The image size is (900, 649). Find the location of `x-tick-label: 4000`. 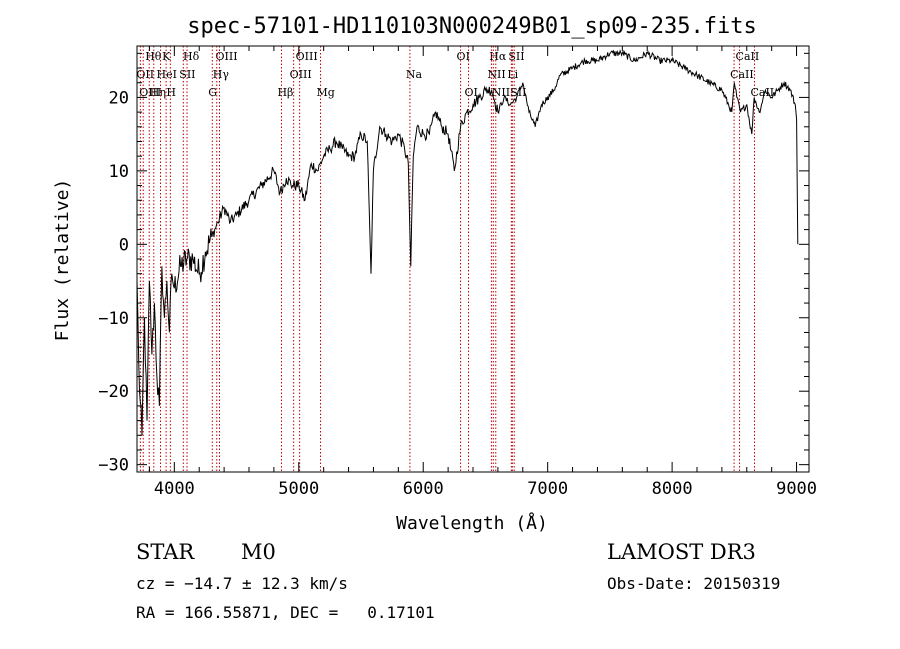

x-tick-label: 4000 is located at coordinates (174, 489).